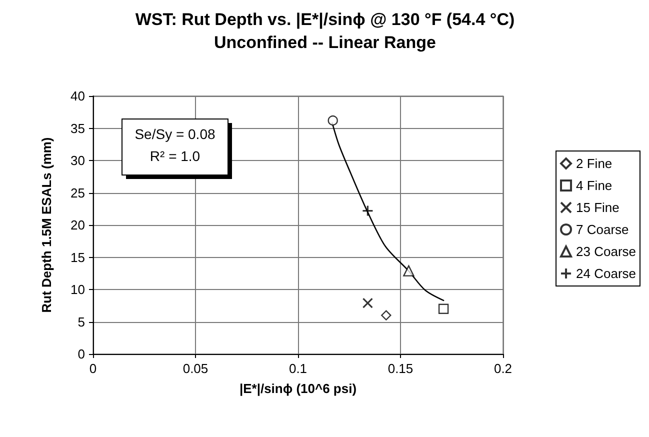 This screenshot has height=437, width=649. Describe the element at coordinates (401, 368) in the screenshot. I see `x-tick-label: 0.15` at that location.